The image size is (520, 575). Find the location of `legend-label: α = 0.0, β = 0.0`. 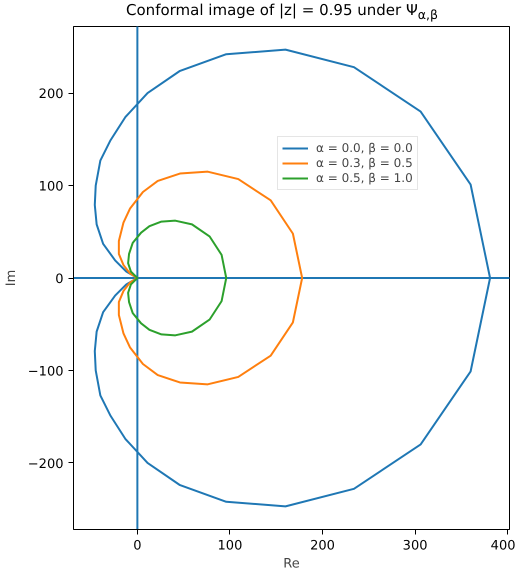

legend-label: α = 0.0, β = 0.0 is located at coordinates (364, 148).